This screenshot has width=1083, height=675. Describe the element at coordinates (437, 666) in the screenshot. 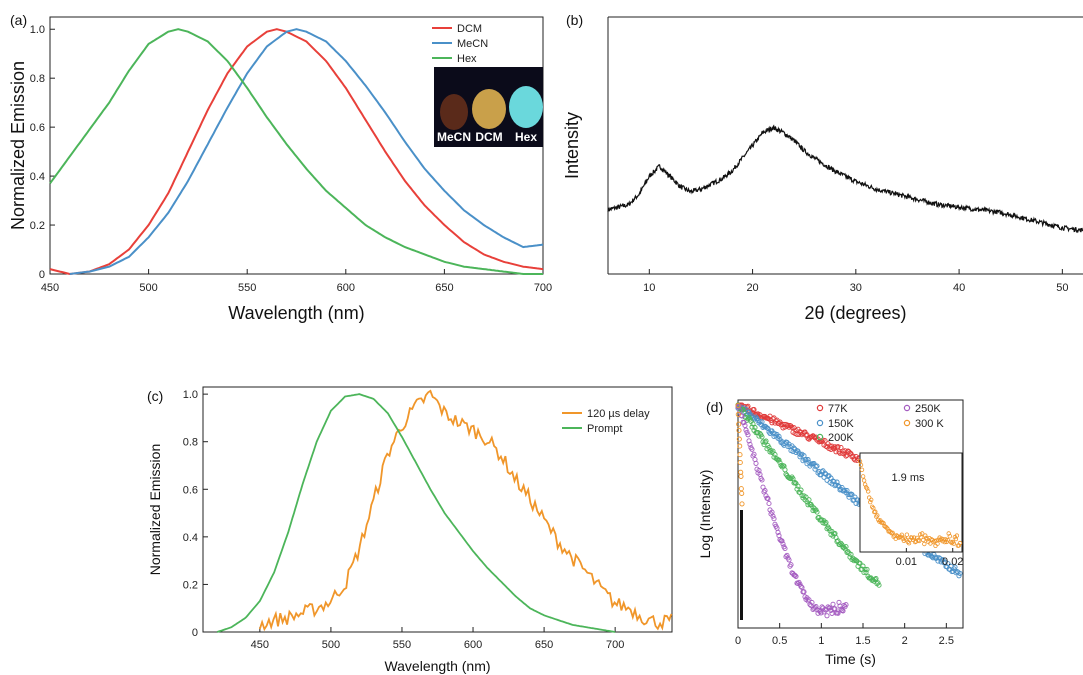

I see `panel-c-xlabel: Wavelength (nm)` at that location.